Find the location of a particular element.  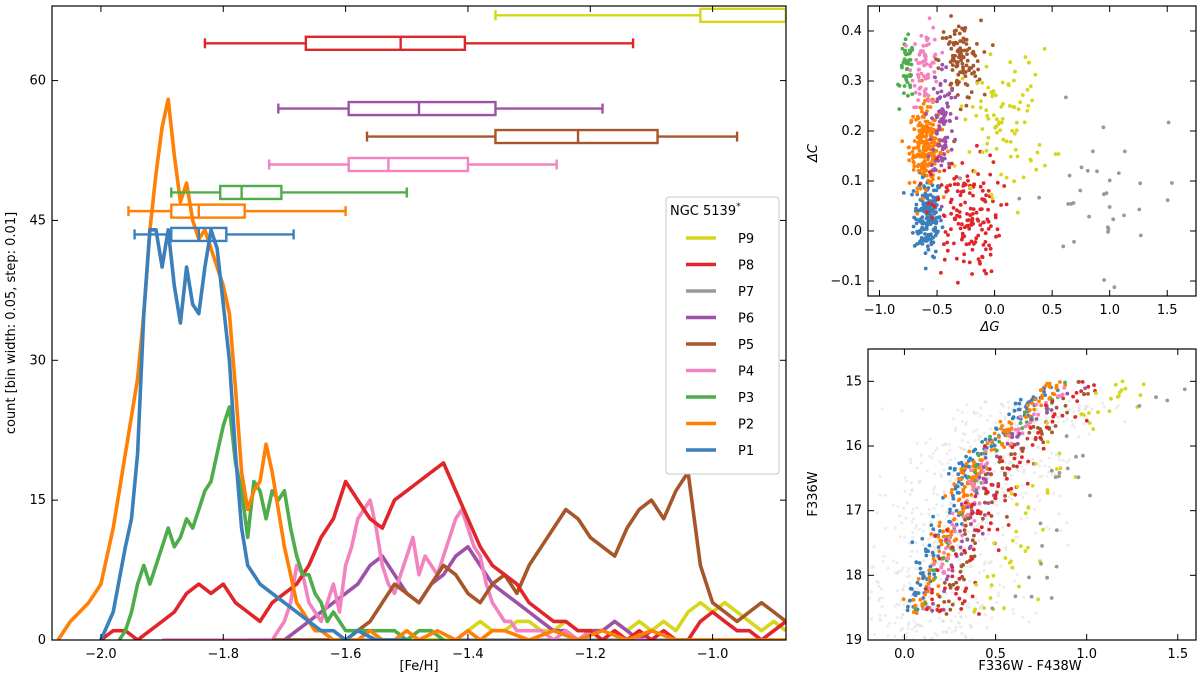

legend-entry-p6: P6 is located at coordinates (720, 319).